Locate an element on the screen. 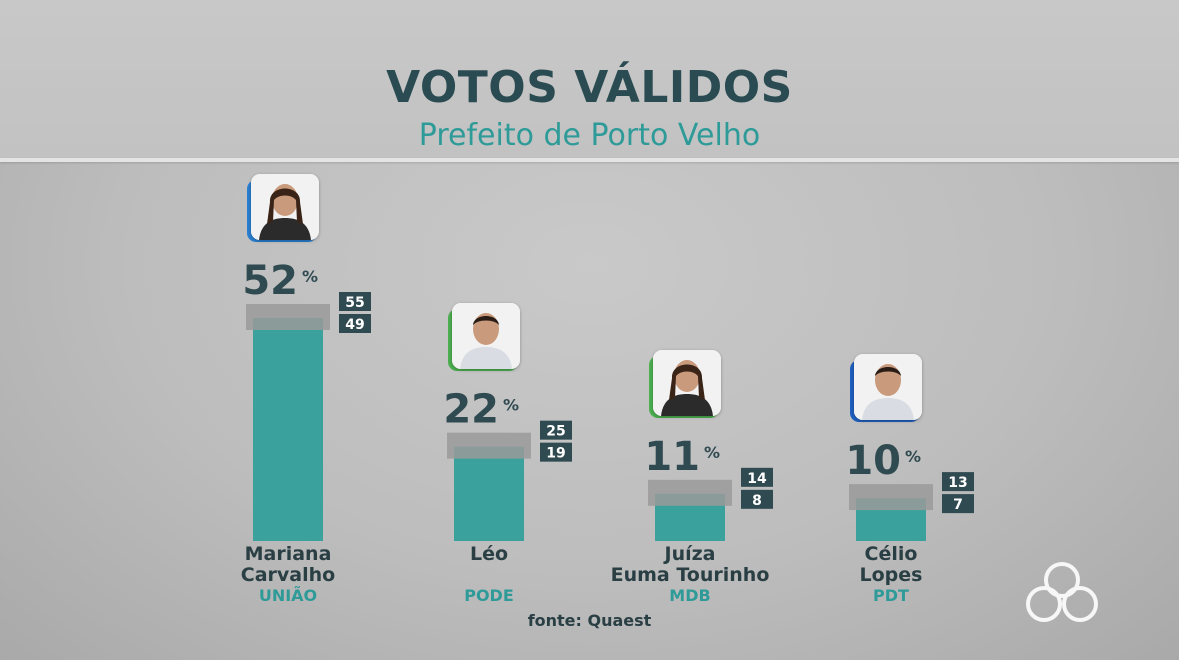 Image resolution: width=1179 pixels, height=660 pixels. range-high-label-1: 25 is located at coordinates (555, 432).